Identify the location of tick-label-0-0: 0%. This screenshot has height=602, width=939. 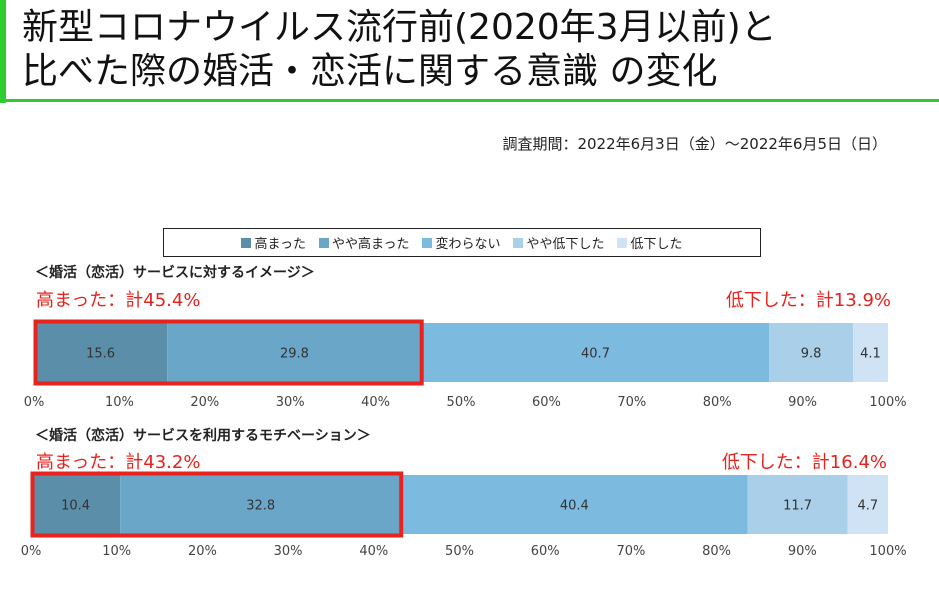
(34, 402).